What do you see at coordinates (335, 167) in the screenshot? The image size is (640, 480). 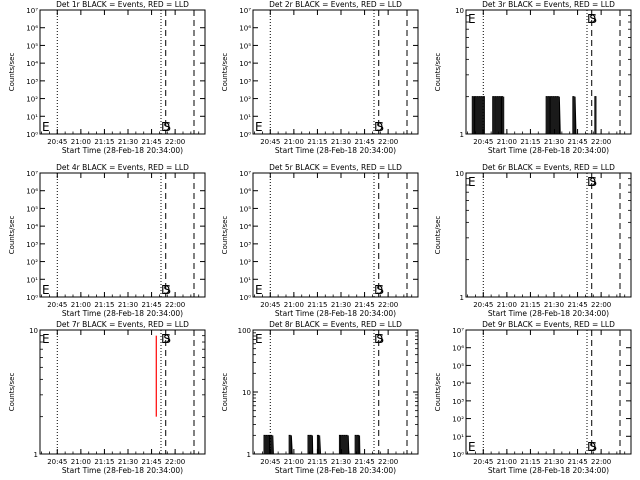 I see `panel-title: Det 5r BLACK = Events, RED = LLD` at bounding box center [335, 167].